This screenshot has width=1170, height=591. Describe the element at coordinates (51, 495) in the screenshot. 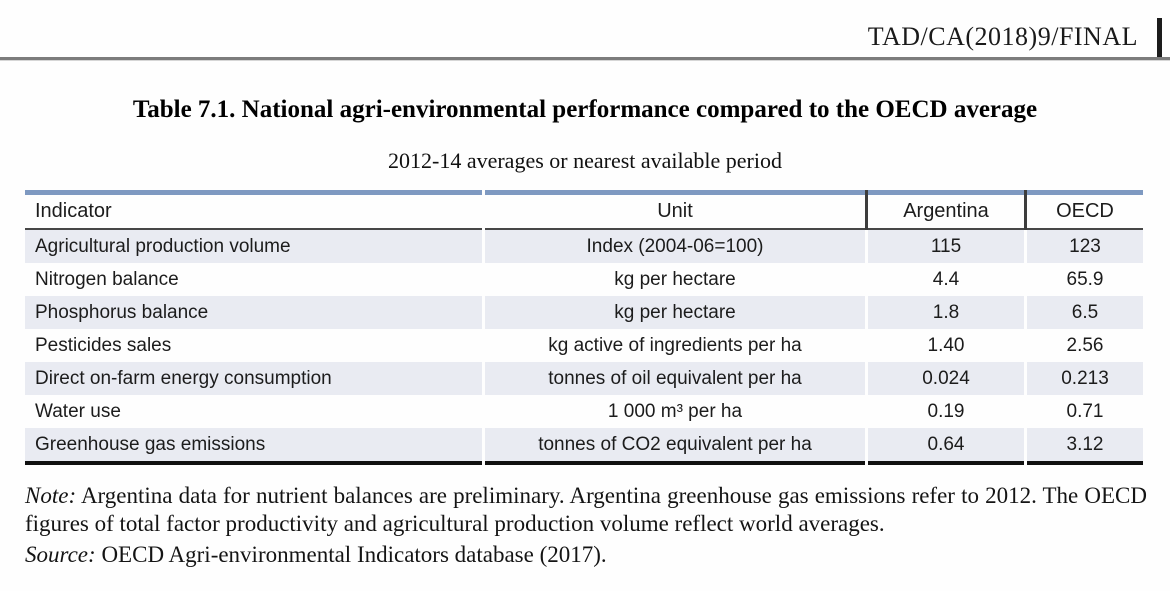

I see `note-label: Note:` at that location.